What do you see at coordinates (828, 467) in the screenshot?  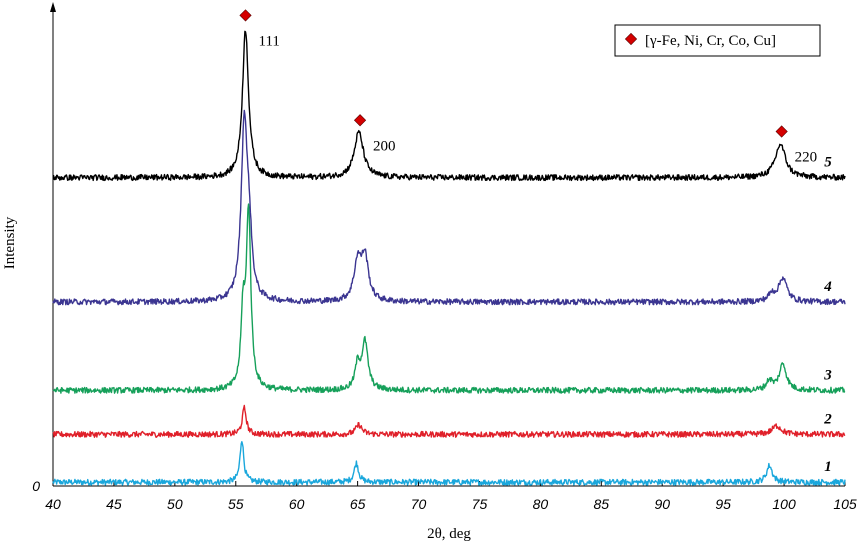 I see `curve-label-1: 1` at bounding box center [828, 467].